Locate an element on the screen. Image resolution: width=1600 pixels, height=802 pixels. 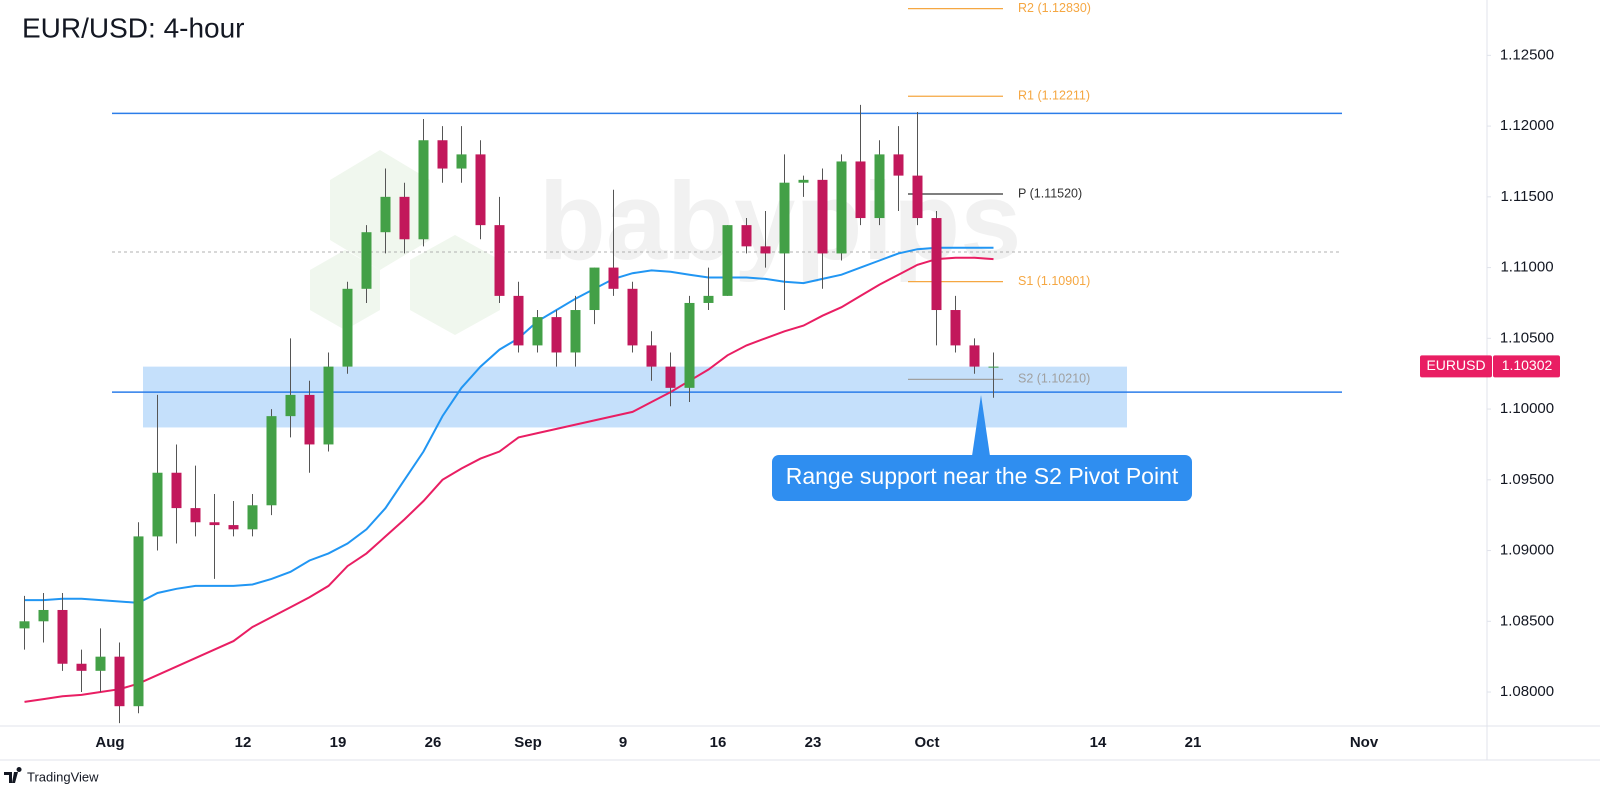
y-tick-label: 1.12000 is located at coordinates (1527, 125).